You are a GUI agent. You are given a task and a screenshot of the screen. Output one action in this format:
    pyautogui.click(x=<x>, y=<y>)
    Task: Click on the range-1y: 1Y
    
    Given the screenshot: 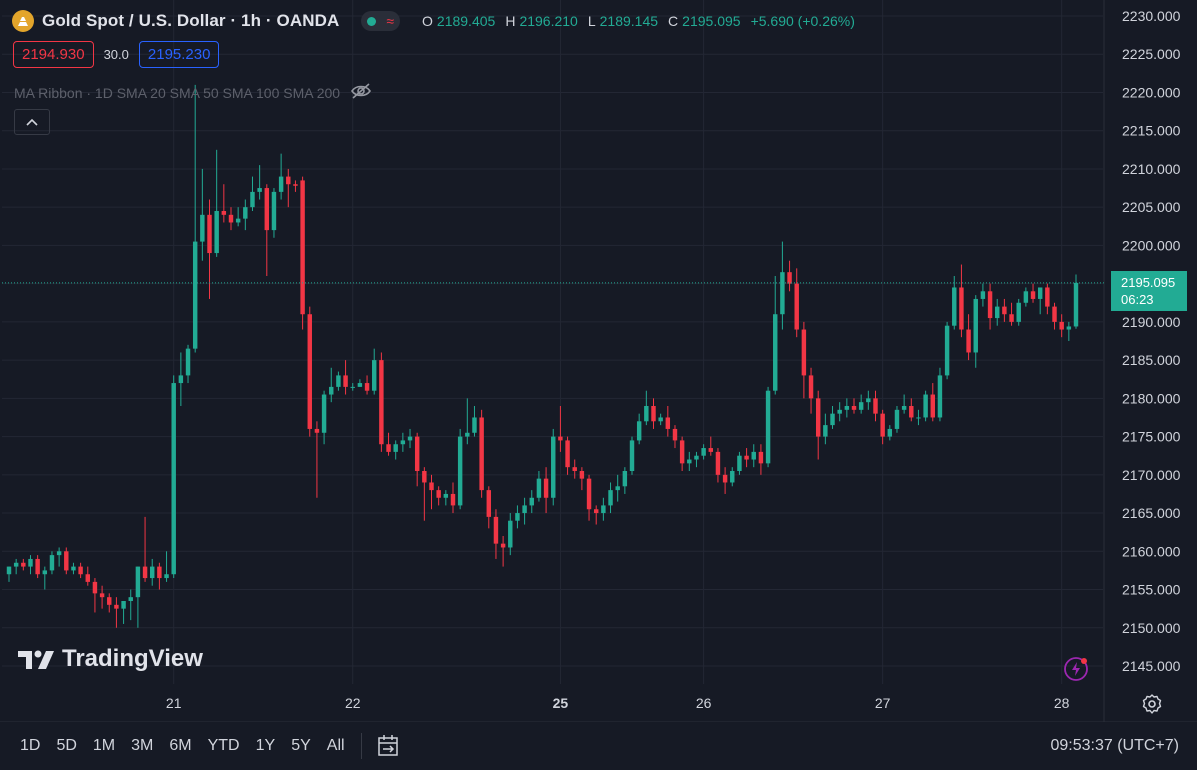 What is the action you would take?
    pyautogui.click(x=265, y=745)
    